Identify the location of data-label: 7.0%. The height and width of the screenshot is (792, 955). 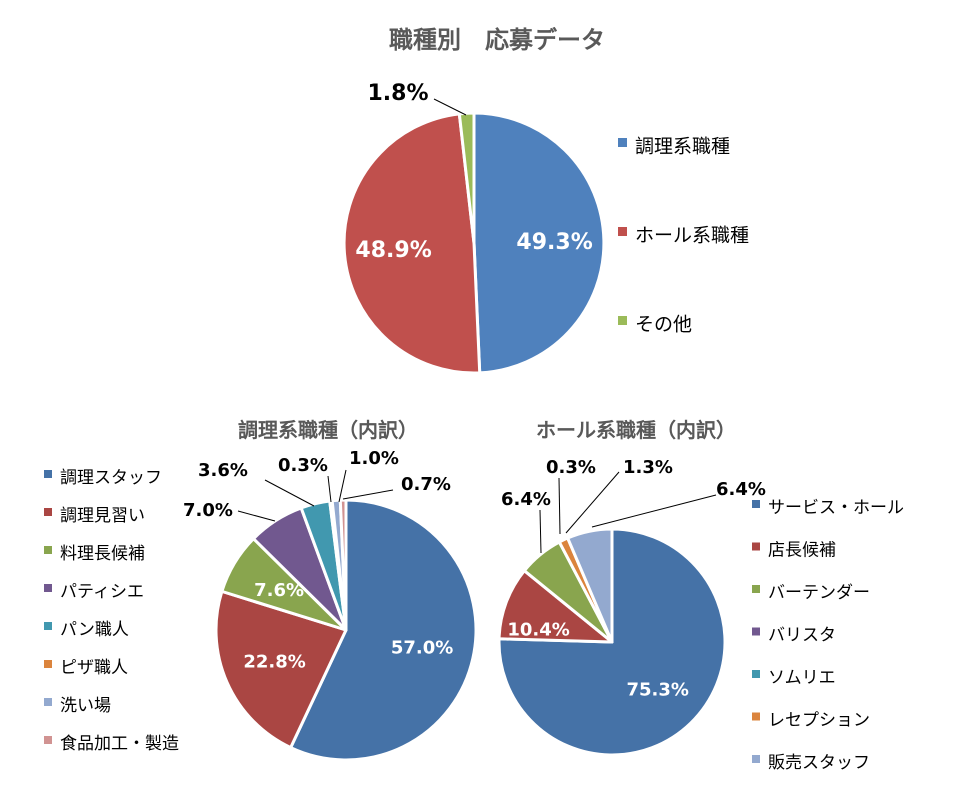
(208, 510).